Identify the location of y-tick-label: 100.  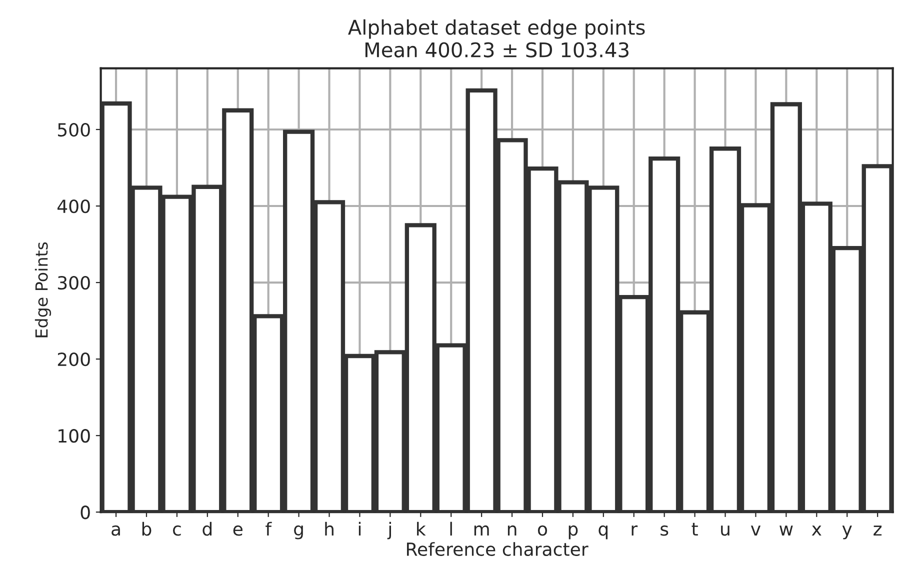
(74, 436).